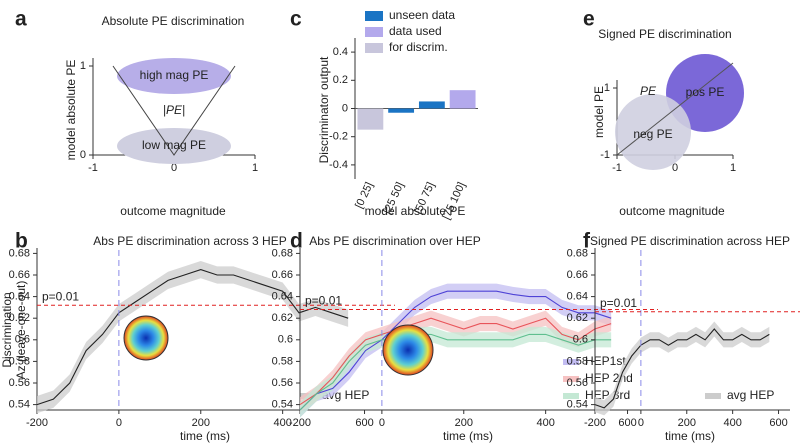 The height and width of the screenshot is (445, 800). Describe the element at coordinates (422, 15) in the screenshot. I see `legend-label: unseen data` at that location.